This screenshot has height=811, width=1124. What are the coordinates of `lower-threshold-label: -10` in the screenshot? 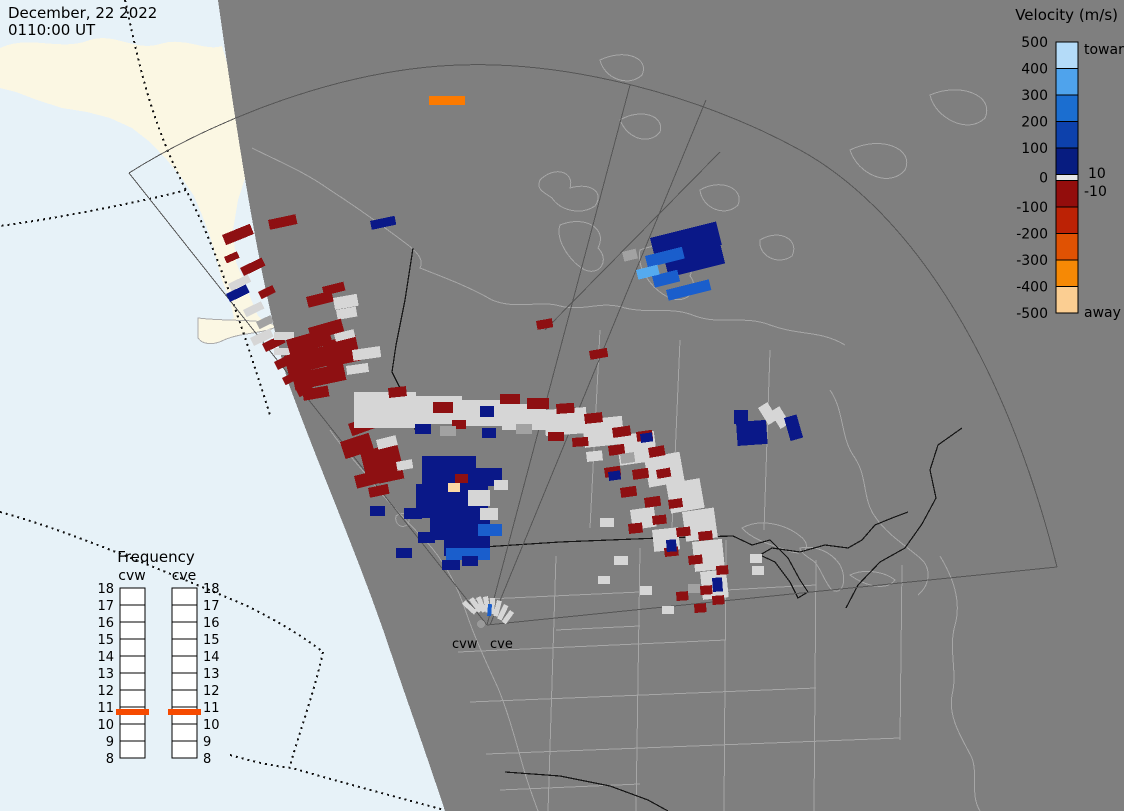 It's located at (1095, 192).